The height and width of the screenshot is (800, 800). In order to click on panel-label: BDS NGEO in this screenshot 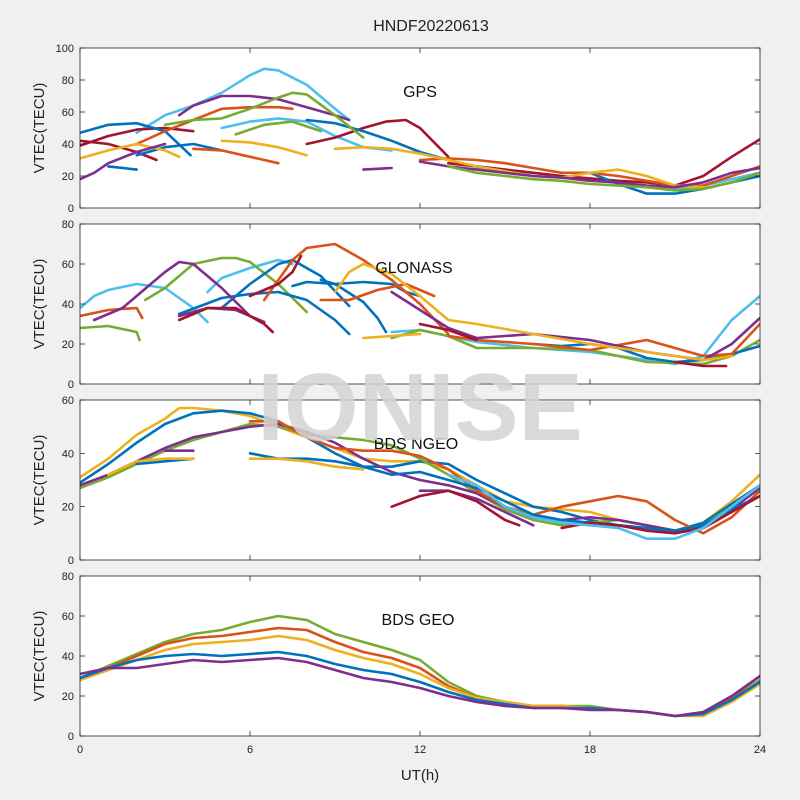, I will do `click(416, 444)`.